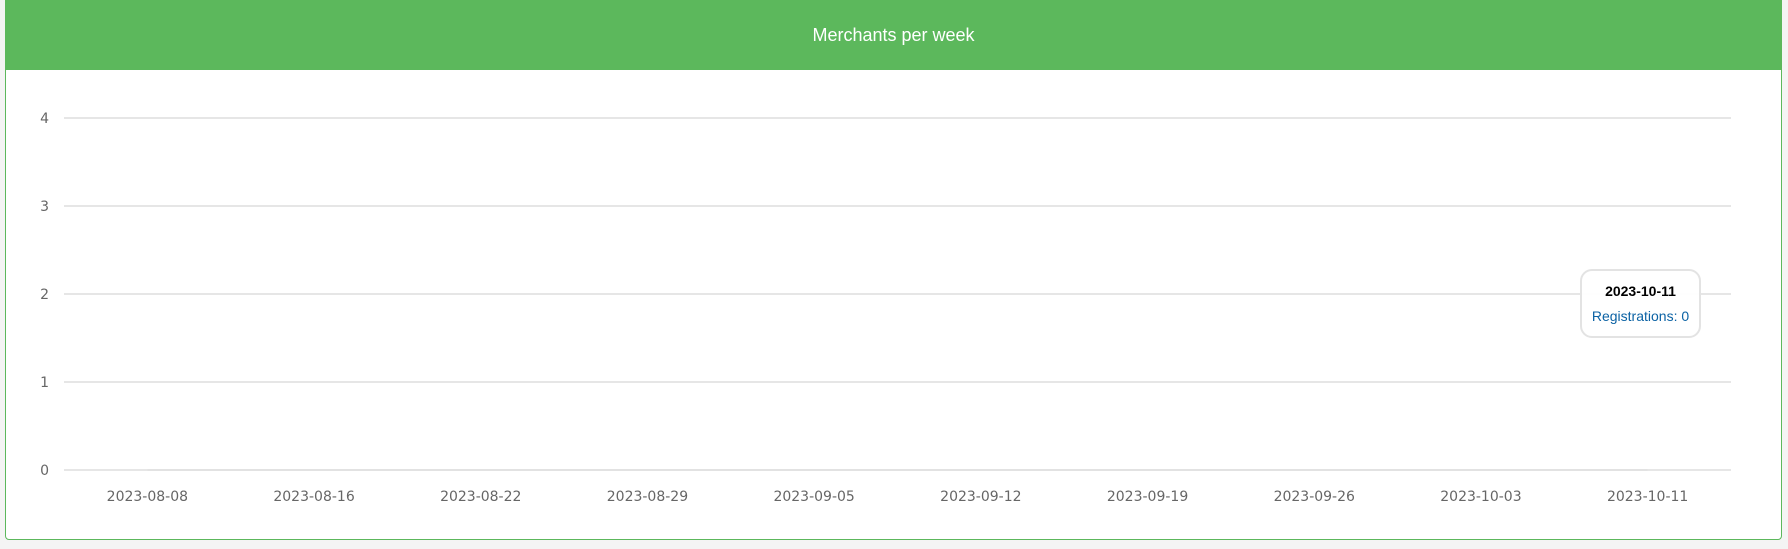 The height and width of the screenshot is (549, 1788). I want to click on x-tick-label: 2023-10-03, so click(1480, 497).